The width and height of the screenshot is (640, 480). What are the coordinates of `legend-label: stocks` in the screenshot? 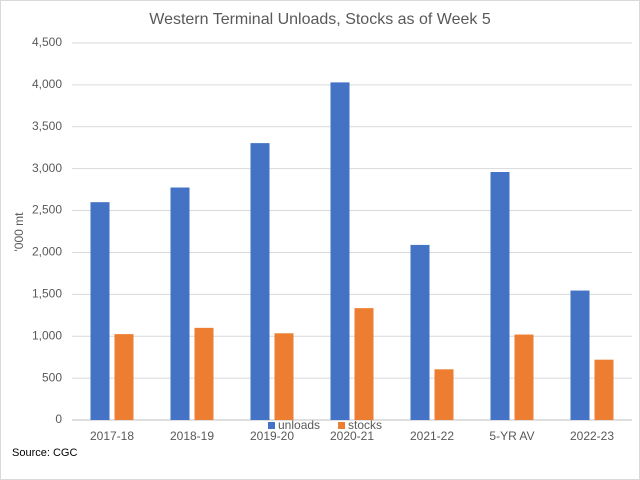 It's located at (365, 425).